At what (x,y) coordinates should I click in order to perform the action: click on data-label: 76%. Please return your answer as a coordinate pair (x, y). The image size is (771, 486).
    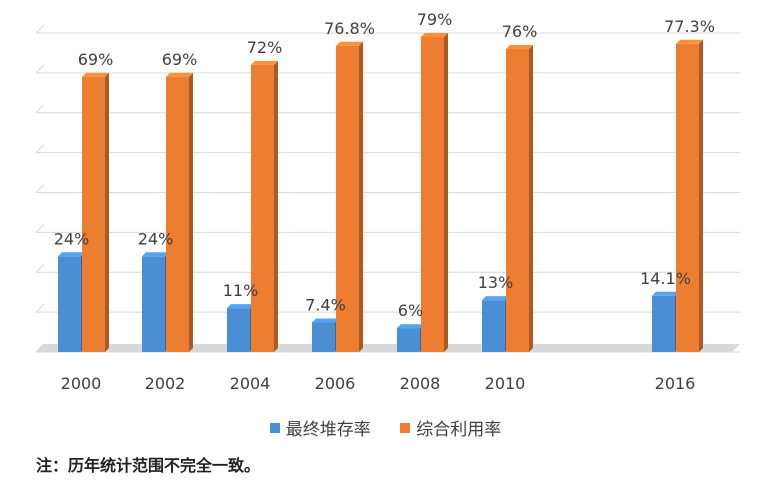
    Looking at the image, I should click on (520, 31).